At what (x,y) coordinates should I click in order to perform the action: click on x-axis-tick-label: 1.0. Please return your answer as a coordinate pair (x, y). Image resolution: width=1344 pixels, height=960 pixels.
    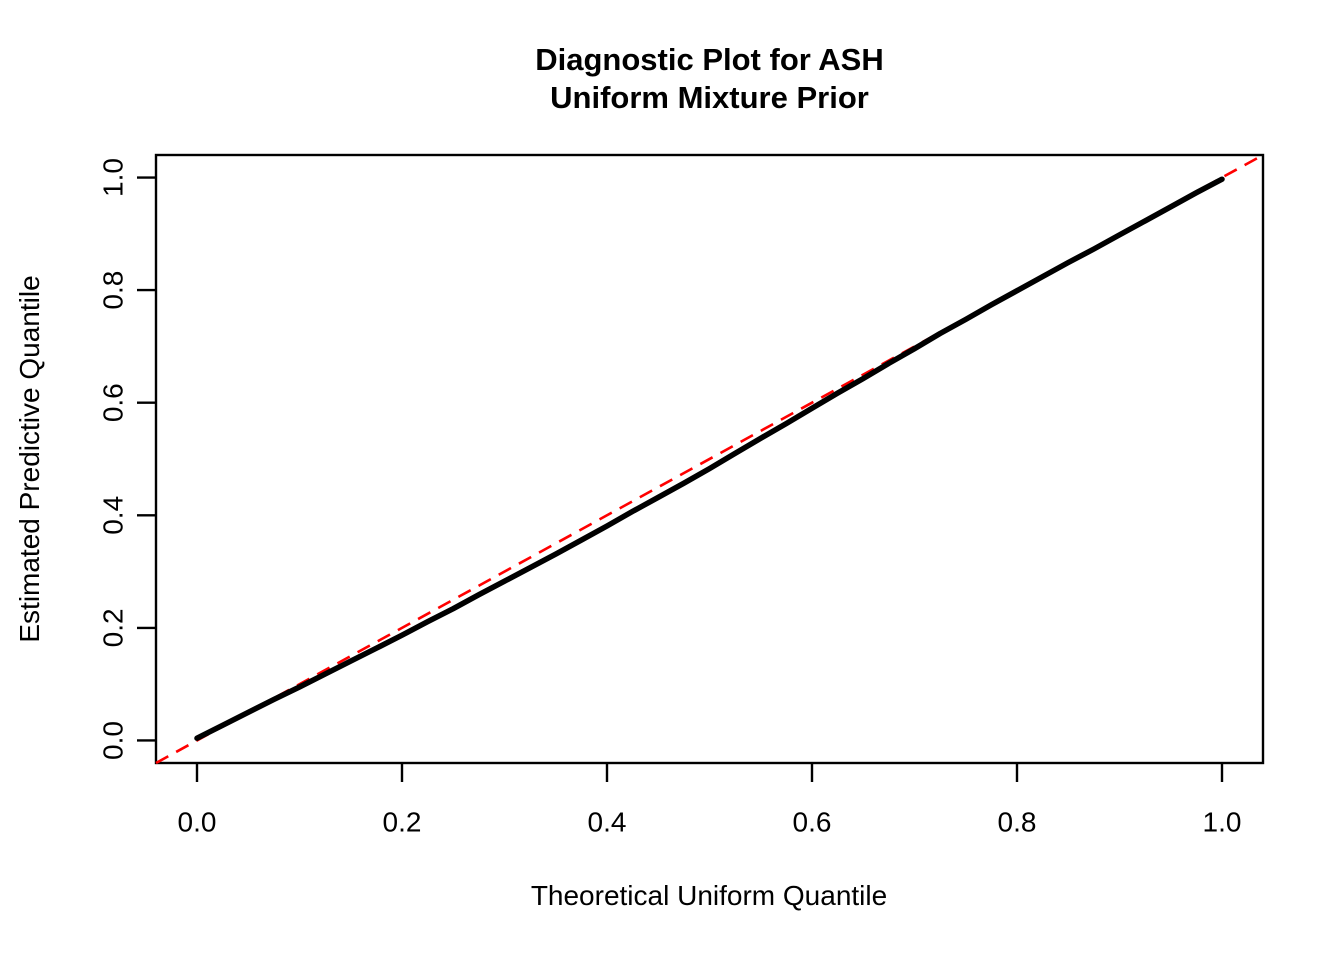
    Looking at the image, I should click on (1222, 822).